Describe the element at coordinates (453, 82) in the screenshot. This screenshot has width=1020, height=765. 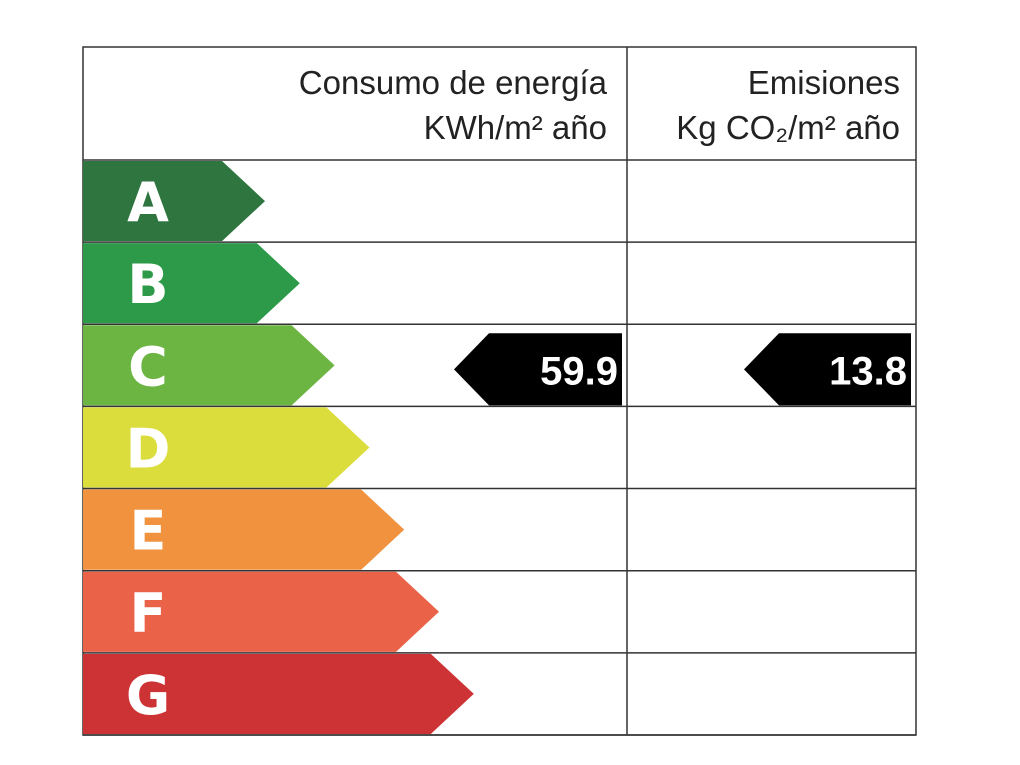
I see `energy-title: Consumo de energía` at that location.